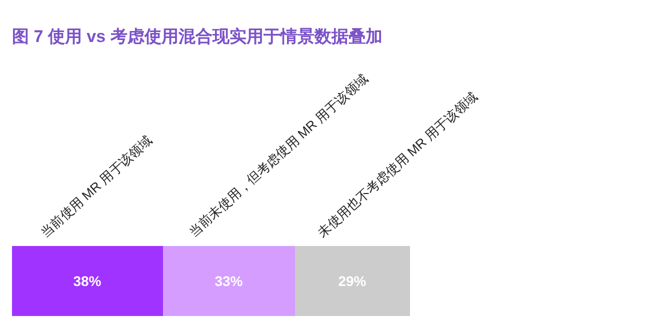  I want to click on text: 当前使用 MR 用于该领域, so click(96, 186).